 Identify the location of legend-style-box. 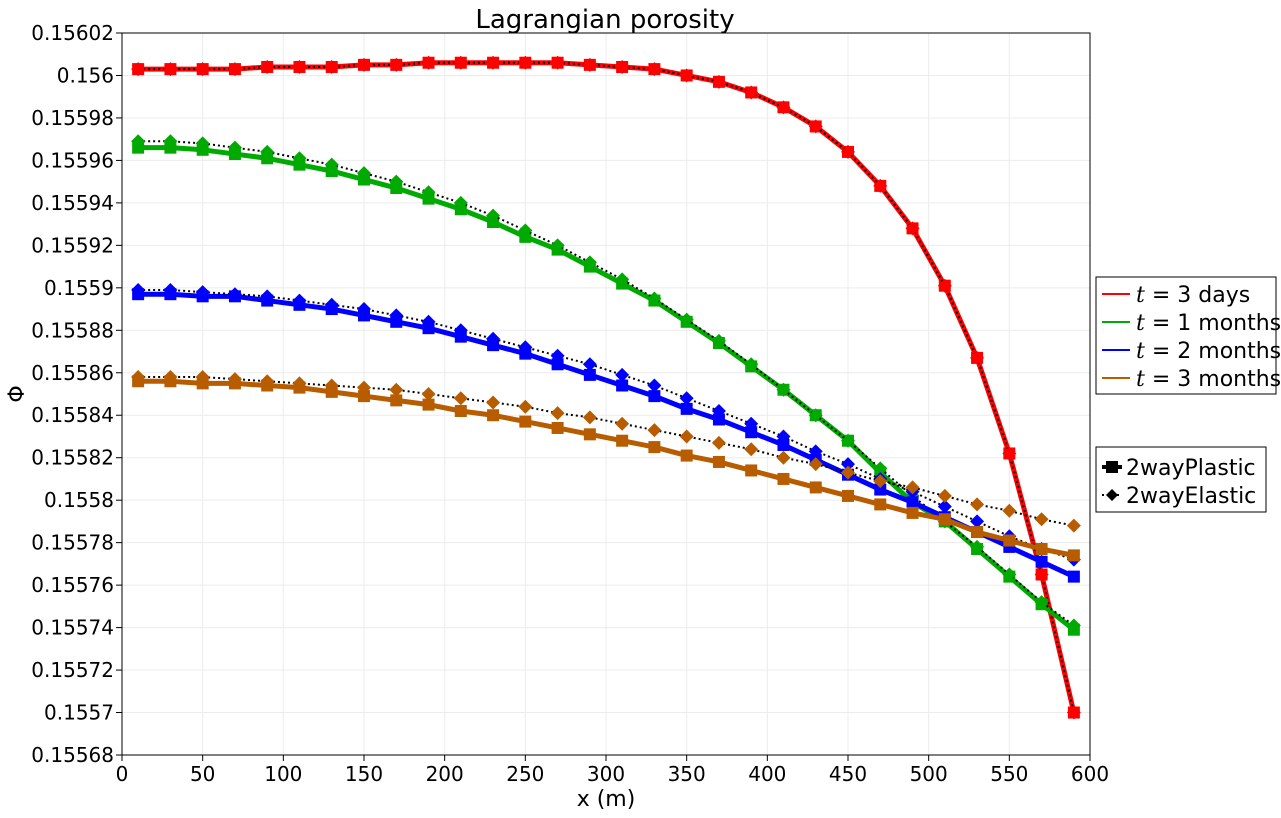
(1181, 479).